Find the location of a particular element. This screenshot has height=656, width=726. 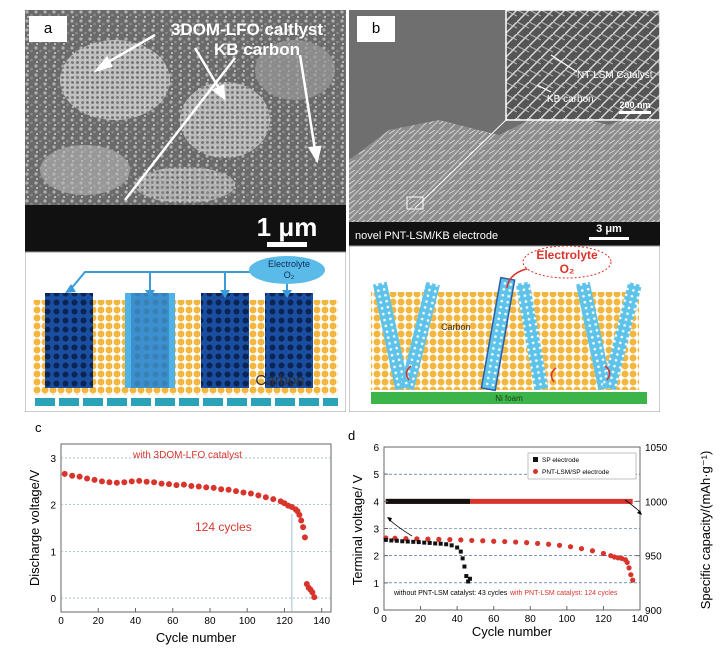

x-tick-label-d: 40 is located at coordinates (458, 619).